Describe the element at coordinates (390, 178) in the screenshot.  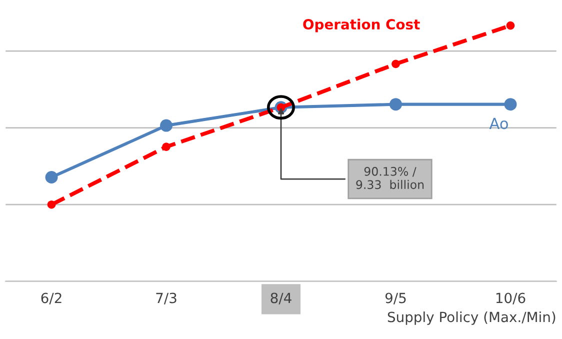
I see `annotation: 90.13% / 9.33 billion` at that location.